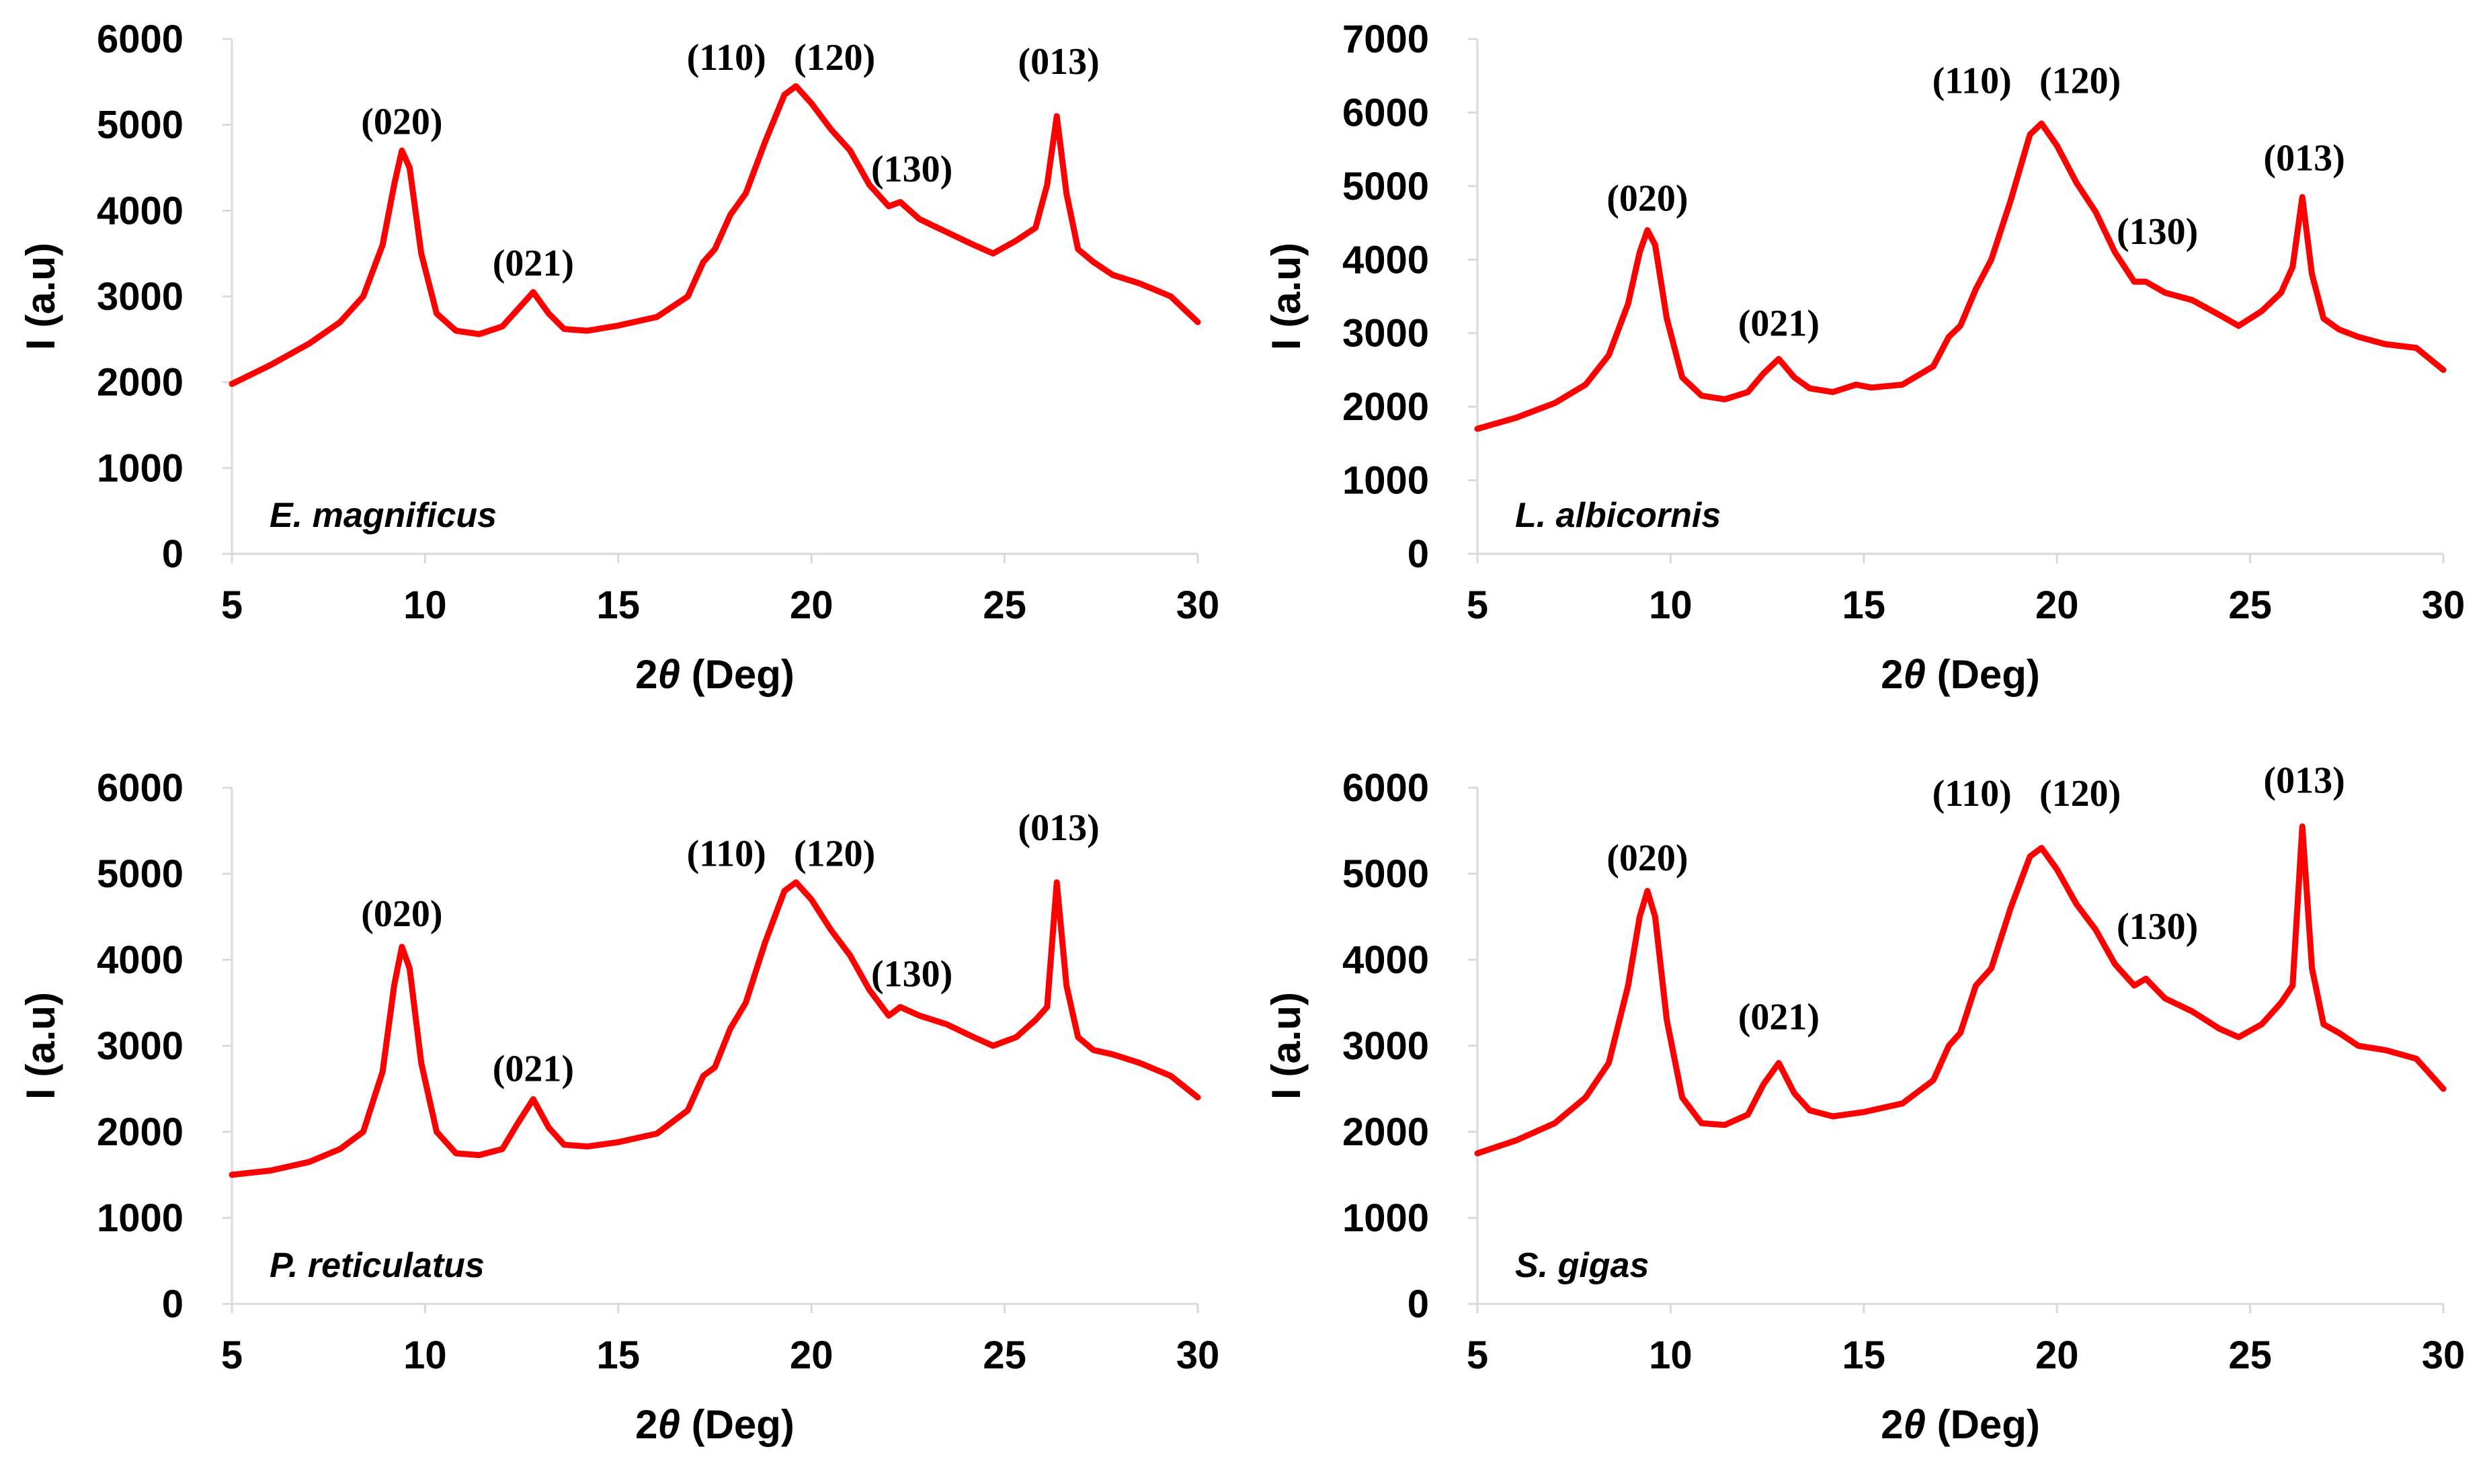 This screenshot has width=2485, height=1484. I want to click on y-tick-label: 7000, so click(1385, 39).